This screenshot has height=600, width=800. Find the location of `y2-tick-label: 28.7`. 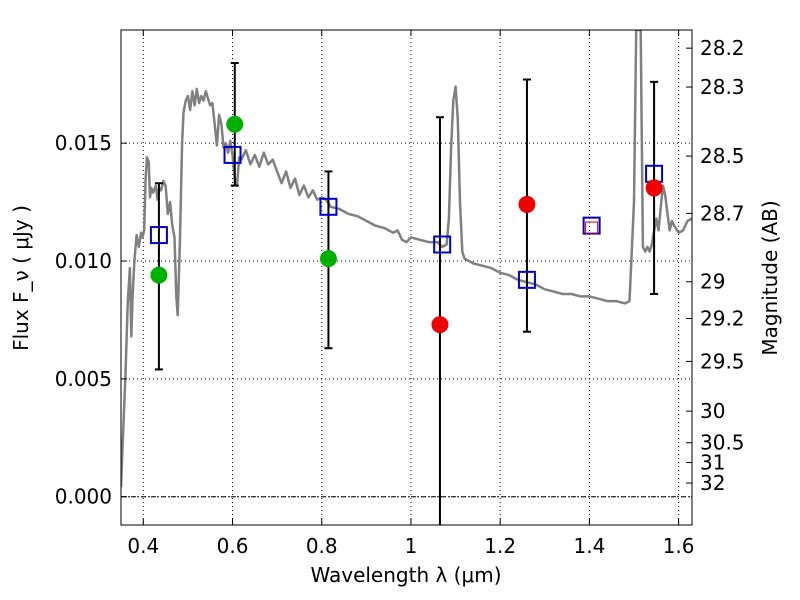

y2-tick-label: 28.7 is located at coordinates (722, 213).